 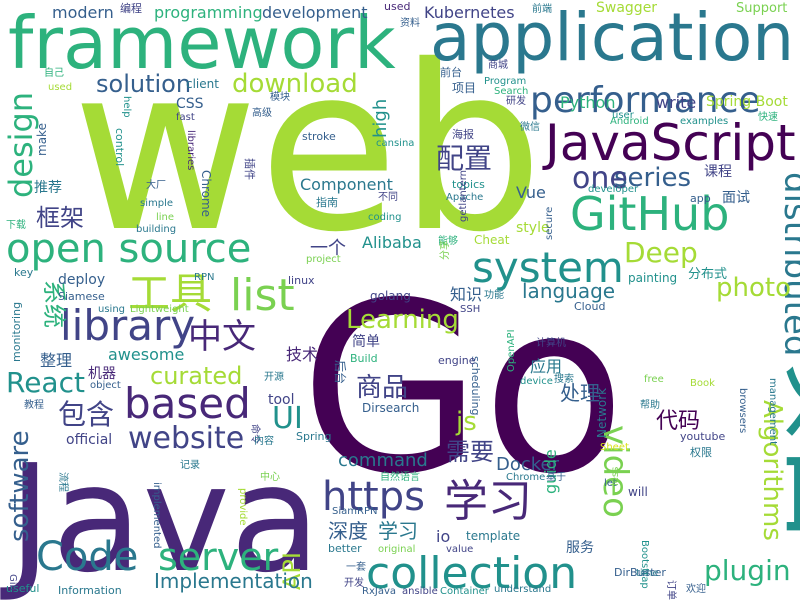 What do you see at coordinates (623, 115) in the screenshot?
I see `word-user: user` at bounding box center [623, 115].